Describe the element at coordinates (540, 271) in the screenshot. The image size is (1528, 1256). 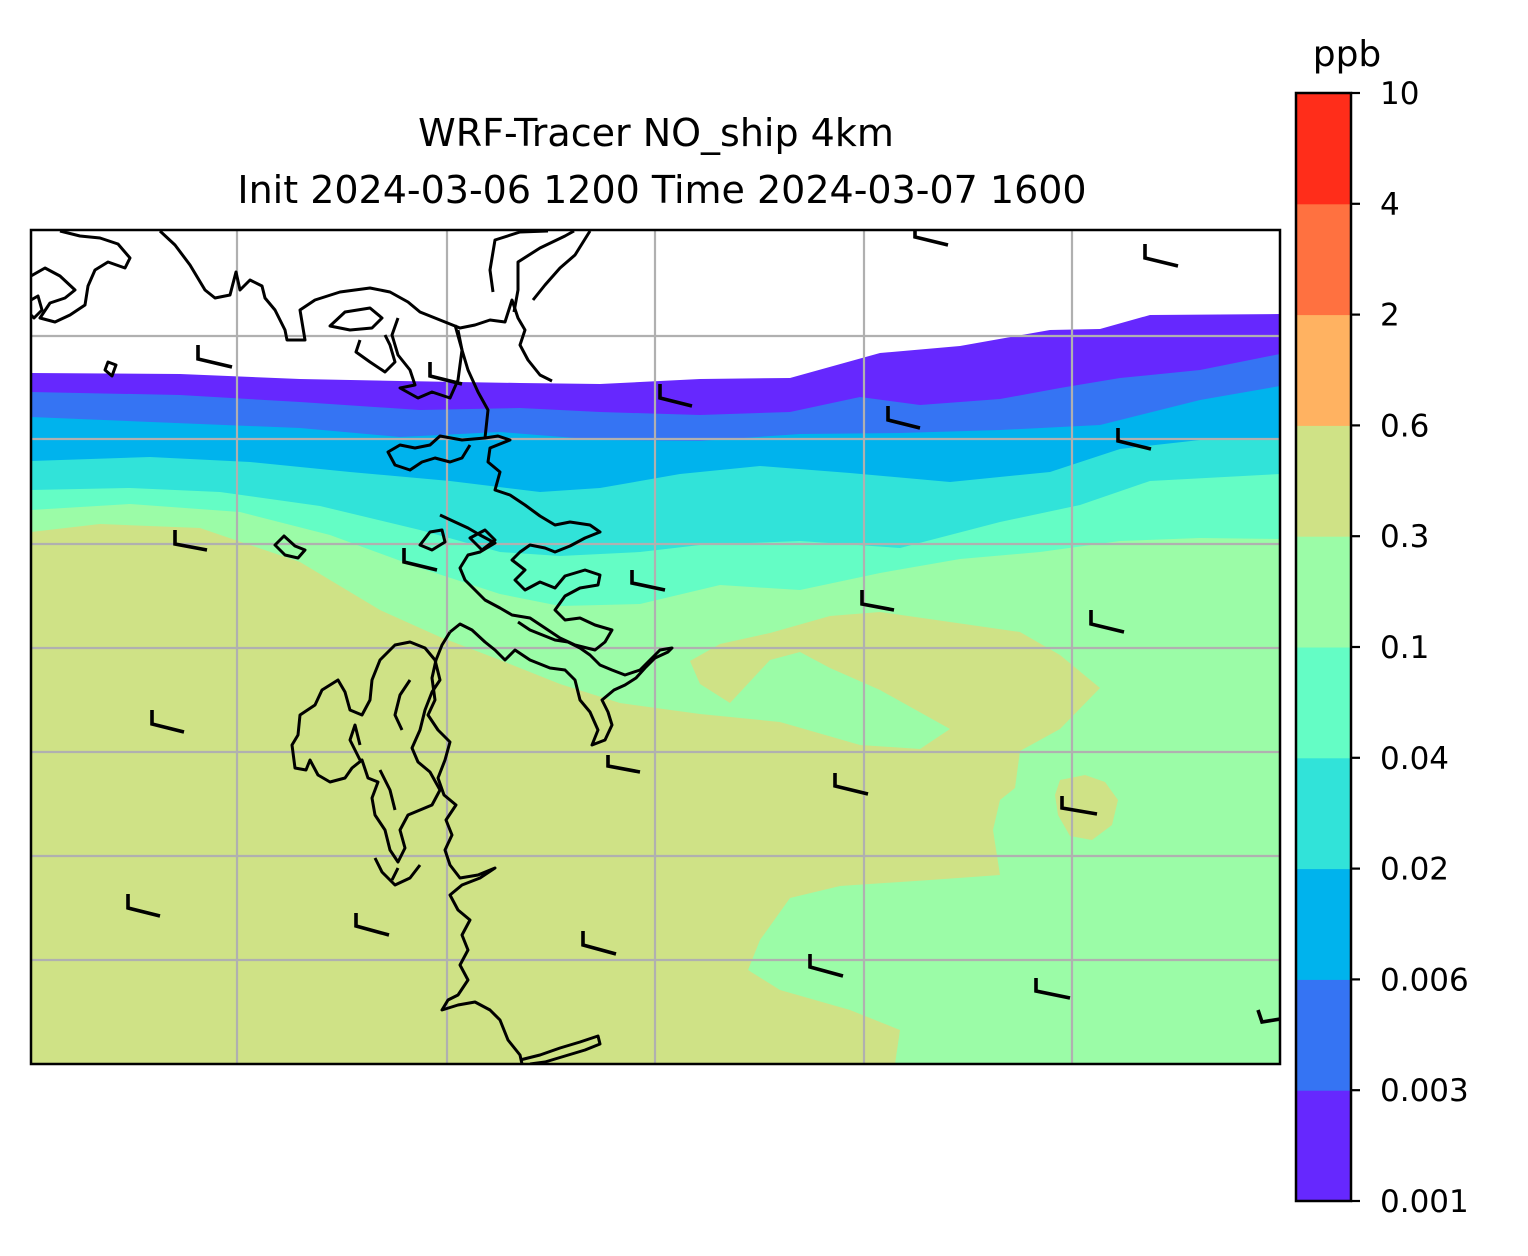
I see `coastline-north-fjord` at that location.